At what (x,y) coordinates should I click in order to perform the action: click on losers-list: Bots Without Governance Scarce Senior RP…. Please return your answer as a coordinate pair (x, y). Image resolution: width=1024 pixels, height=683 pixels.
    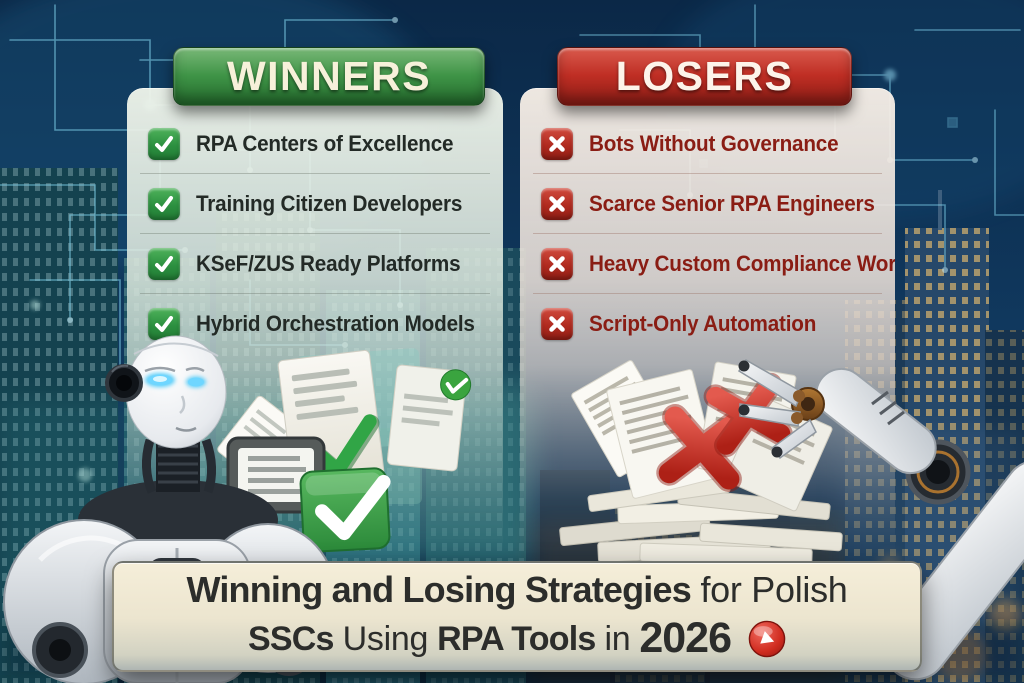
    Looking at the image, I should click on (714, 220).